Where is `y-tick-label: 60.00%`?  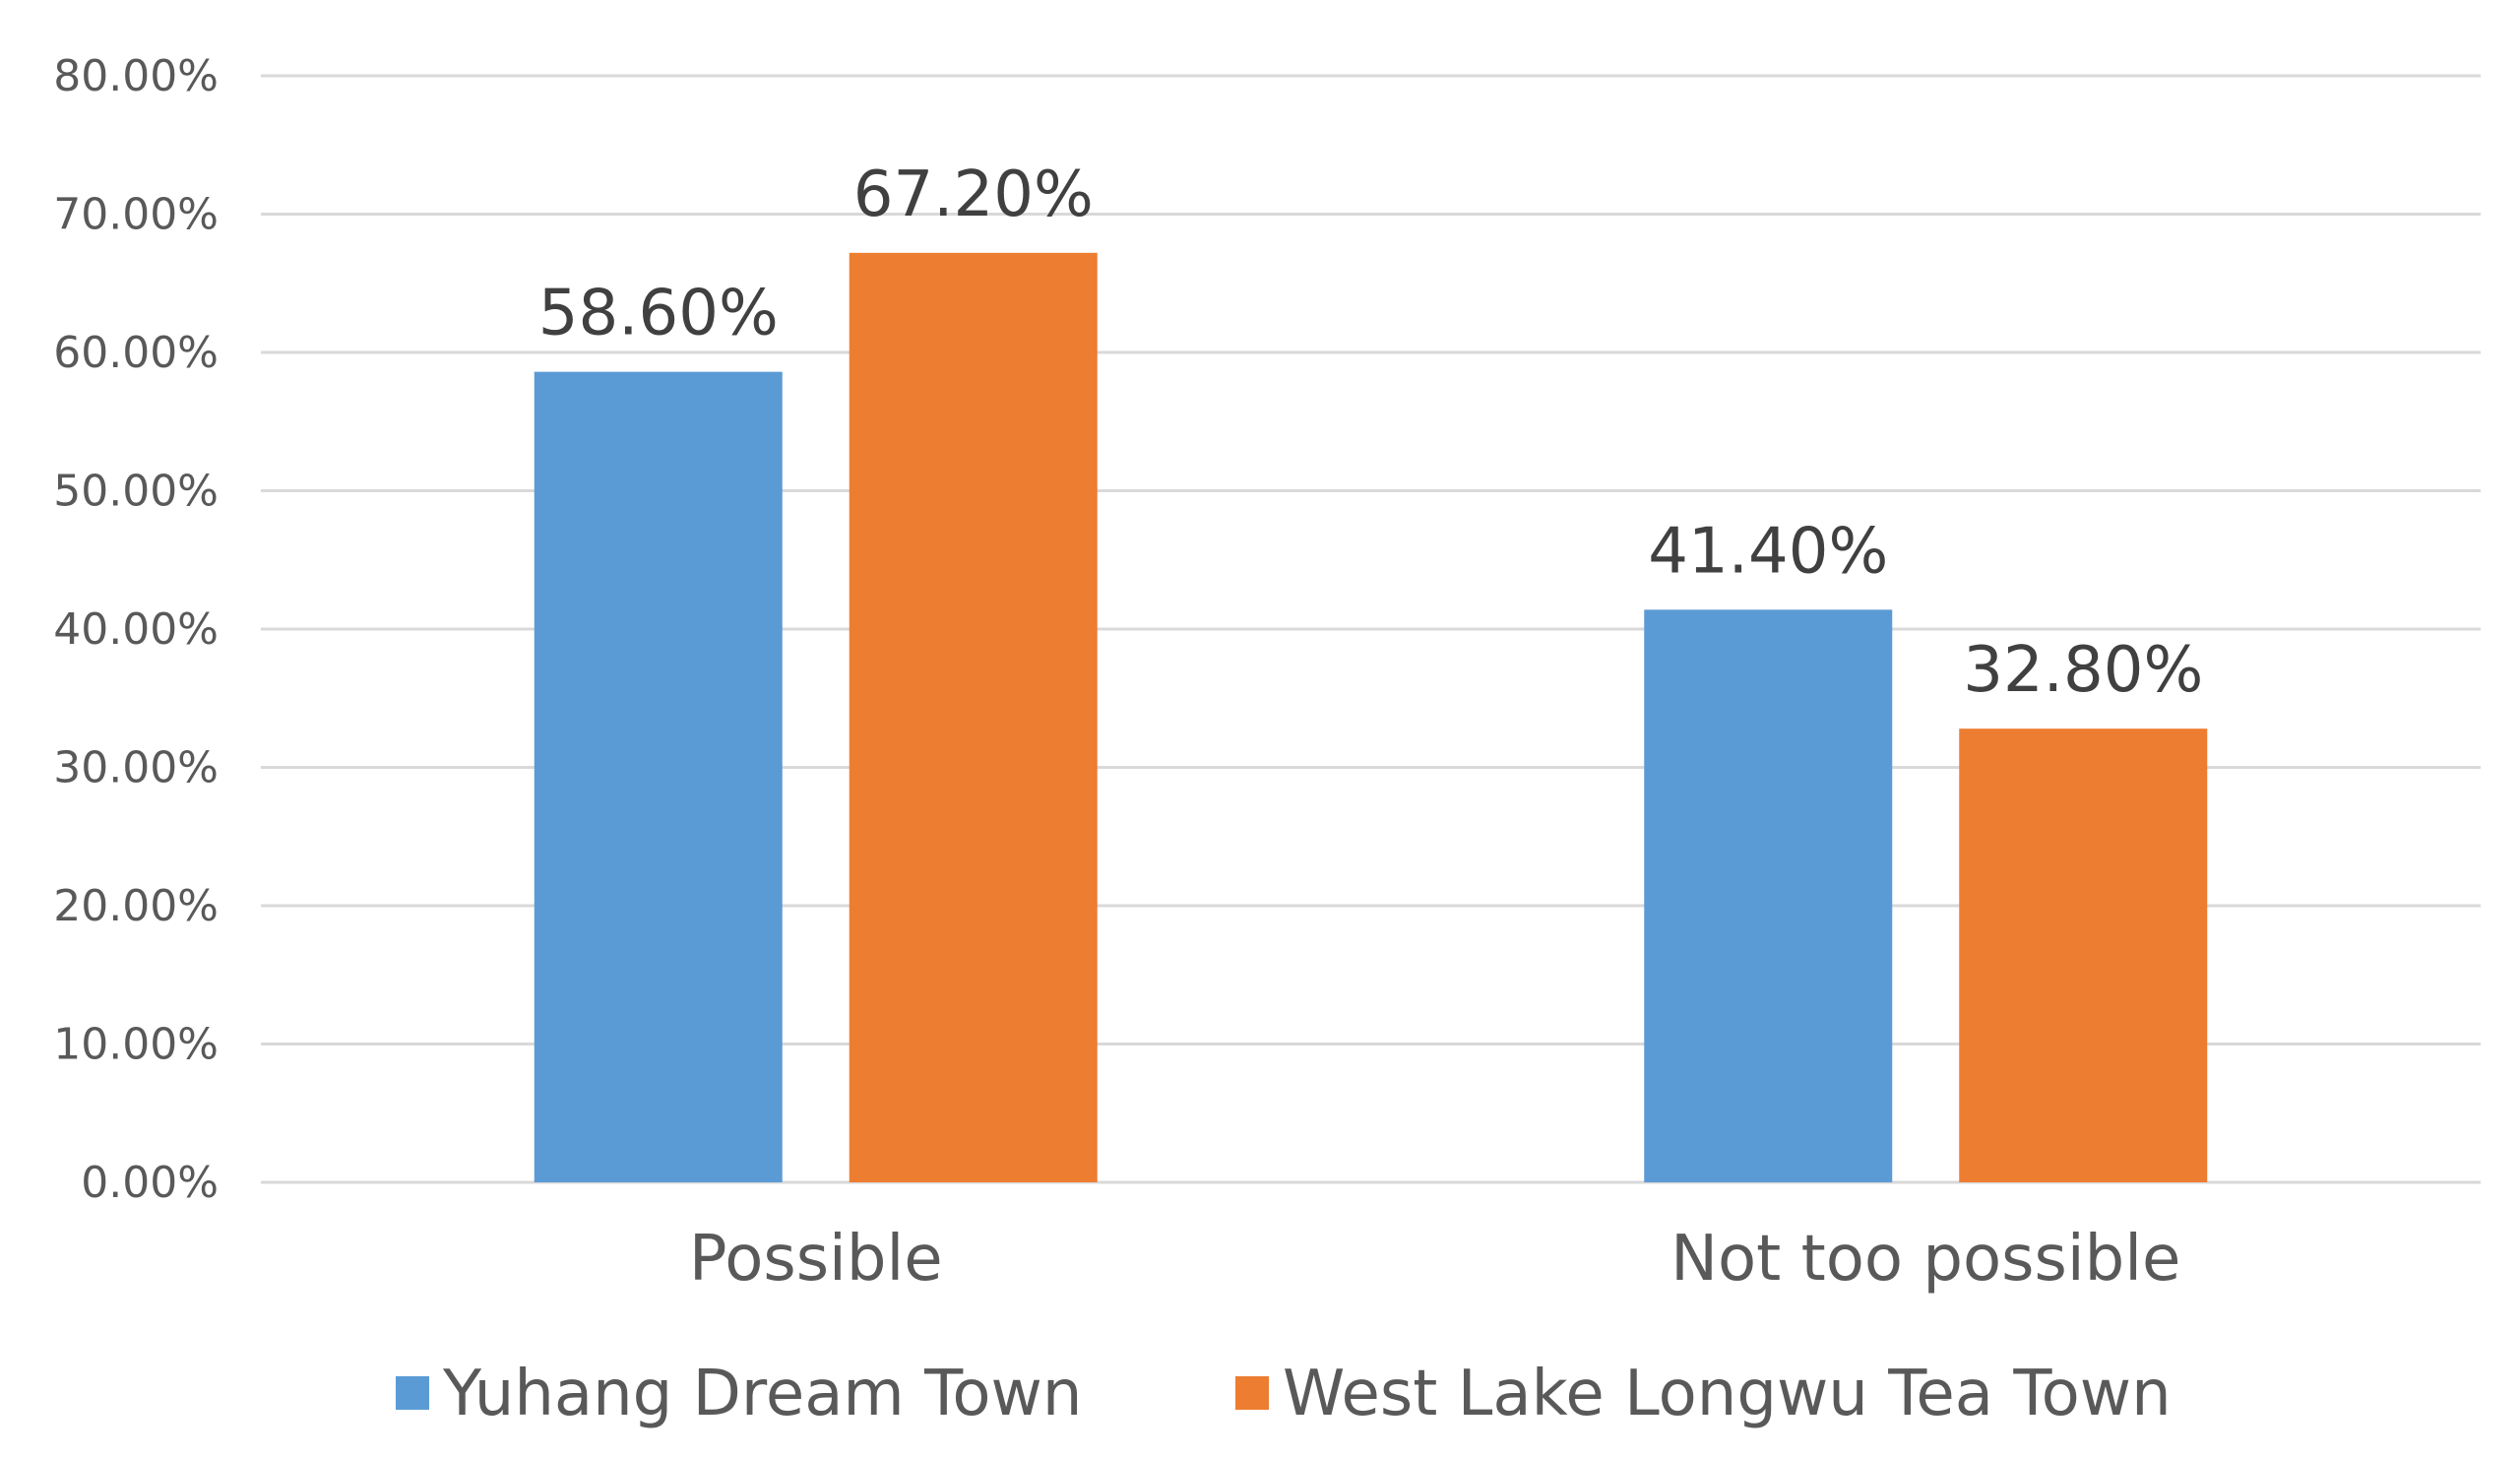
y-tick-label: 60.00% is located at coordinates (136, 353).